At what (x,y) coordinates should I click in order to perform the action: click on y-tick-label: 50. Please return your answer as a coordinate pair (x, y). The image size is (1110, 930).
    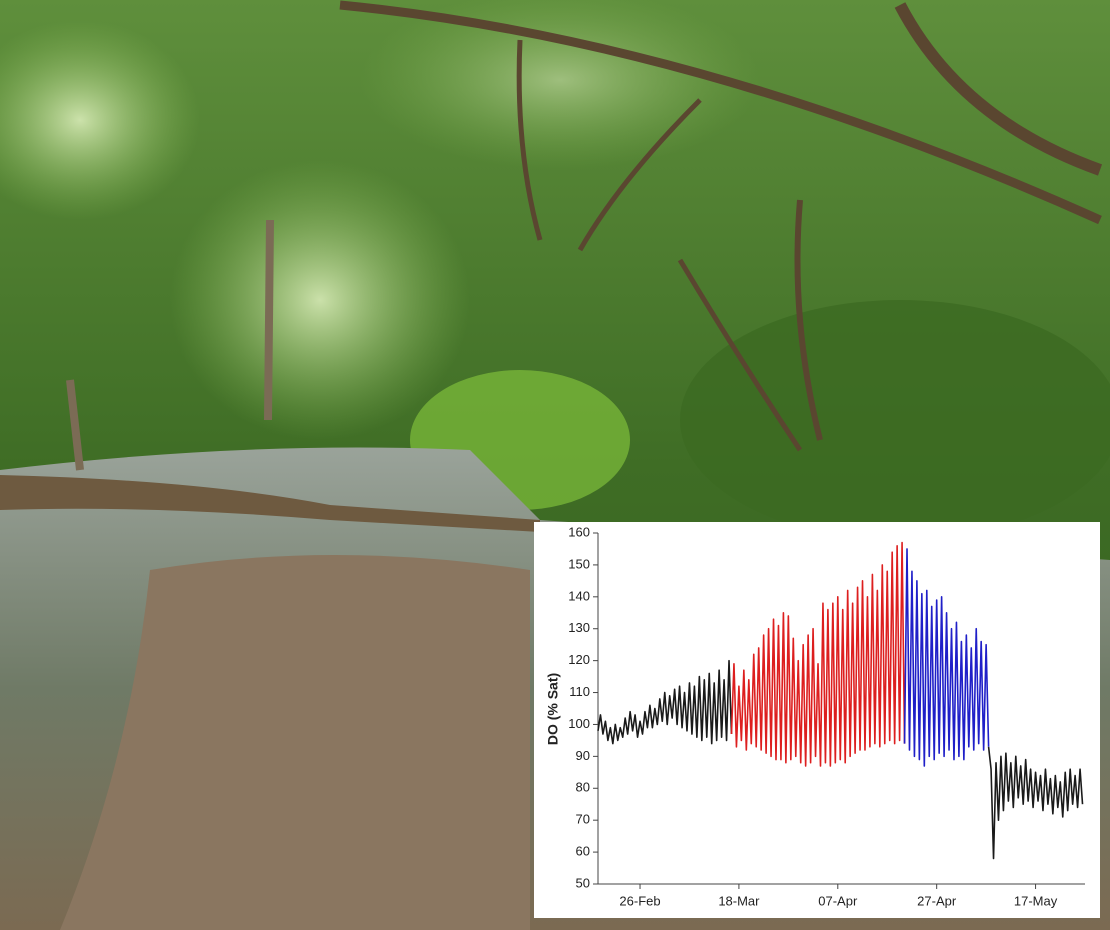
    Looking at the image, I should click on (583, 882).